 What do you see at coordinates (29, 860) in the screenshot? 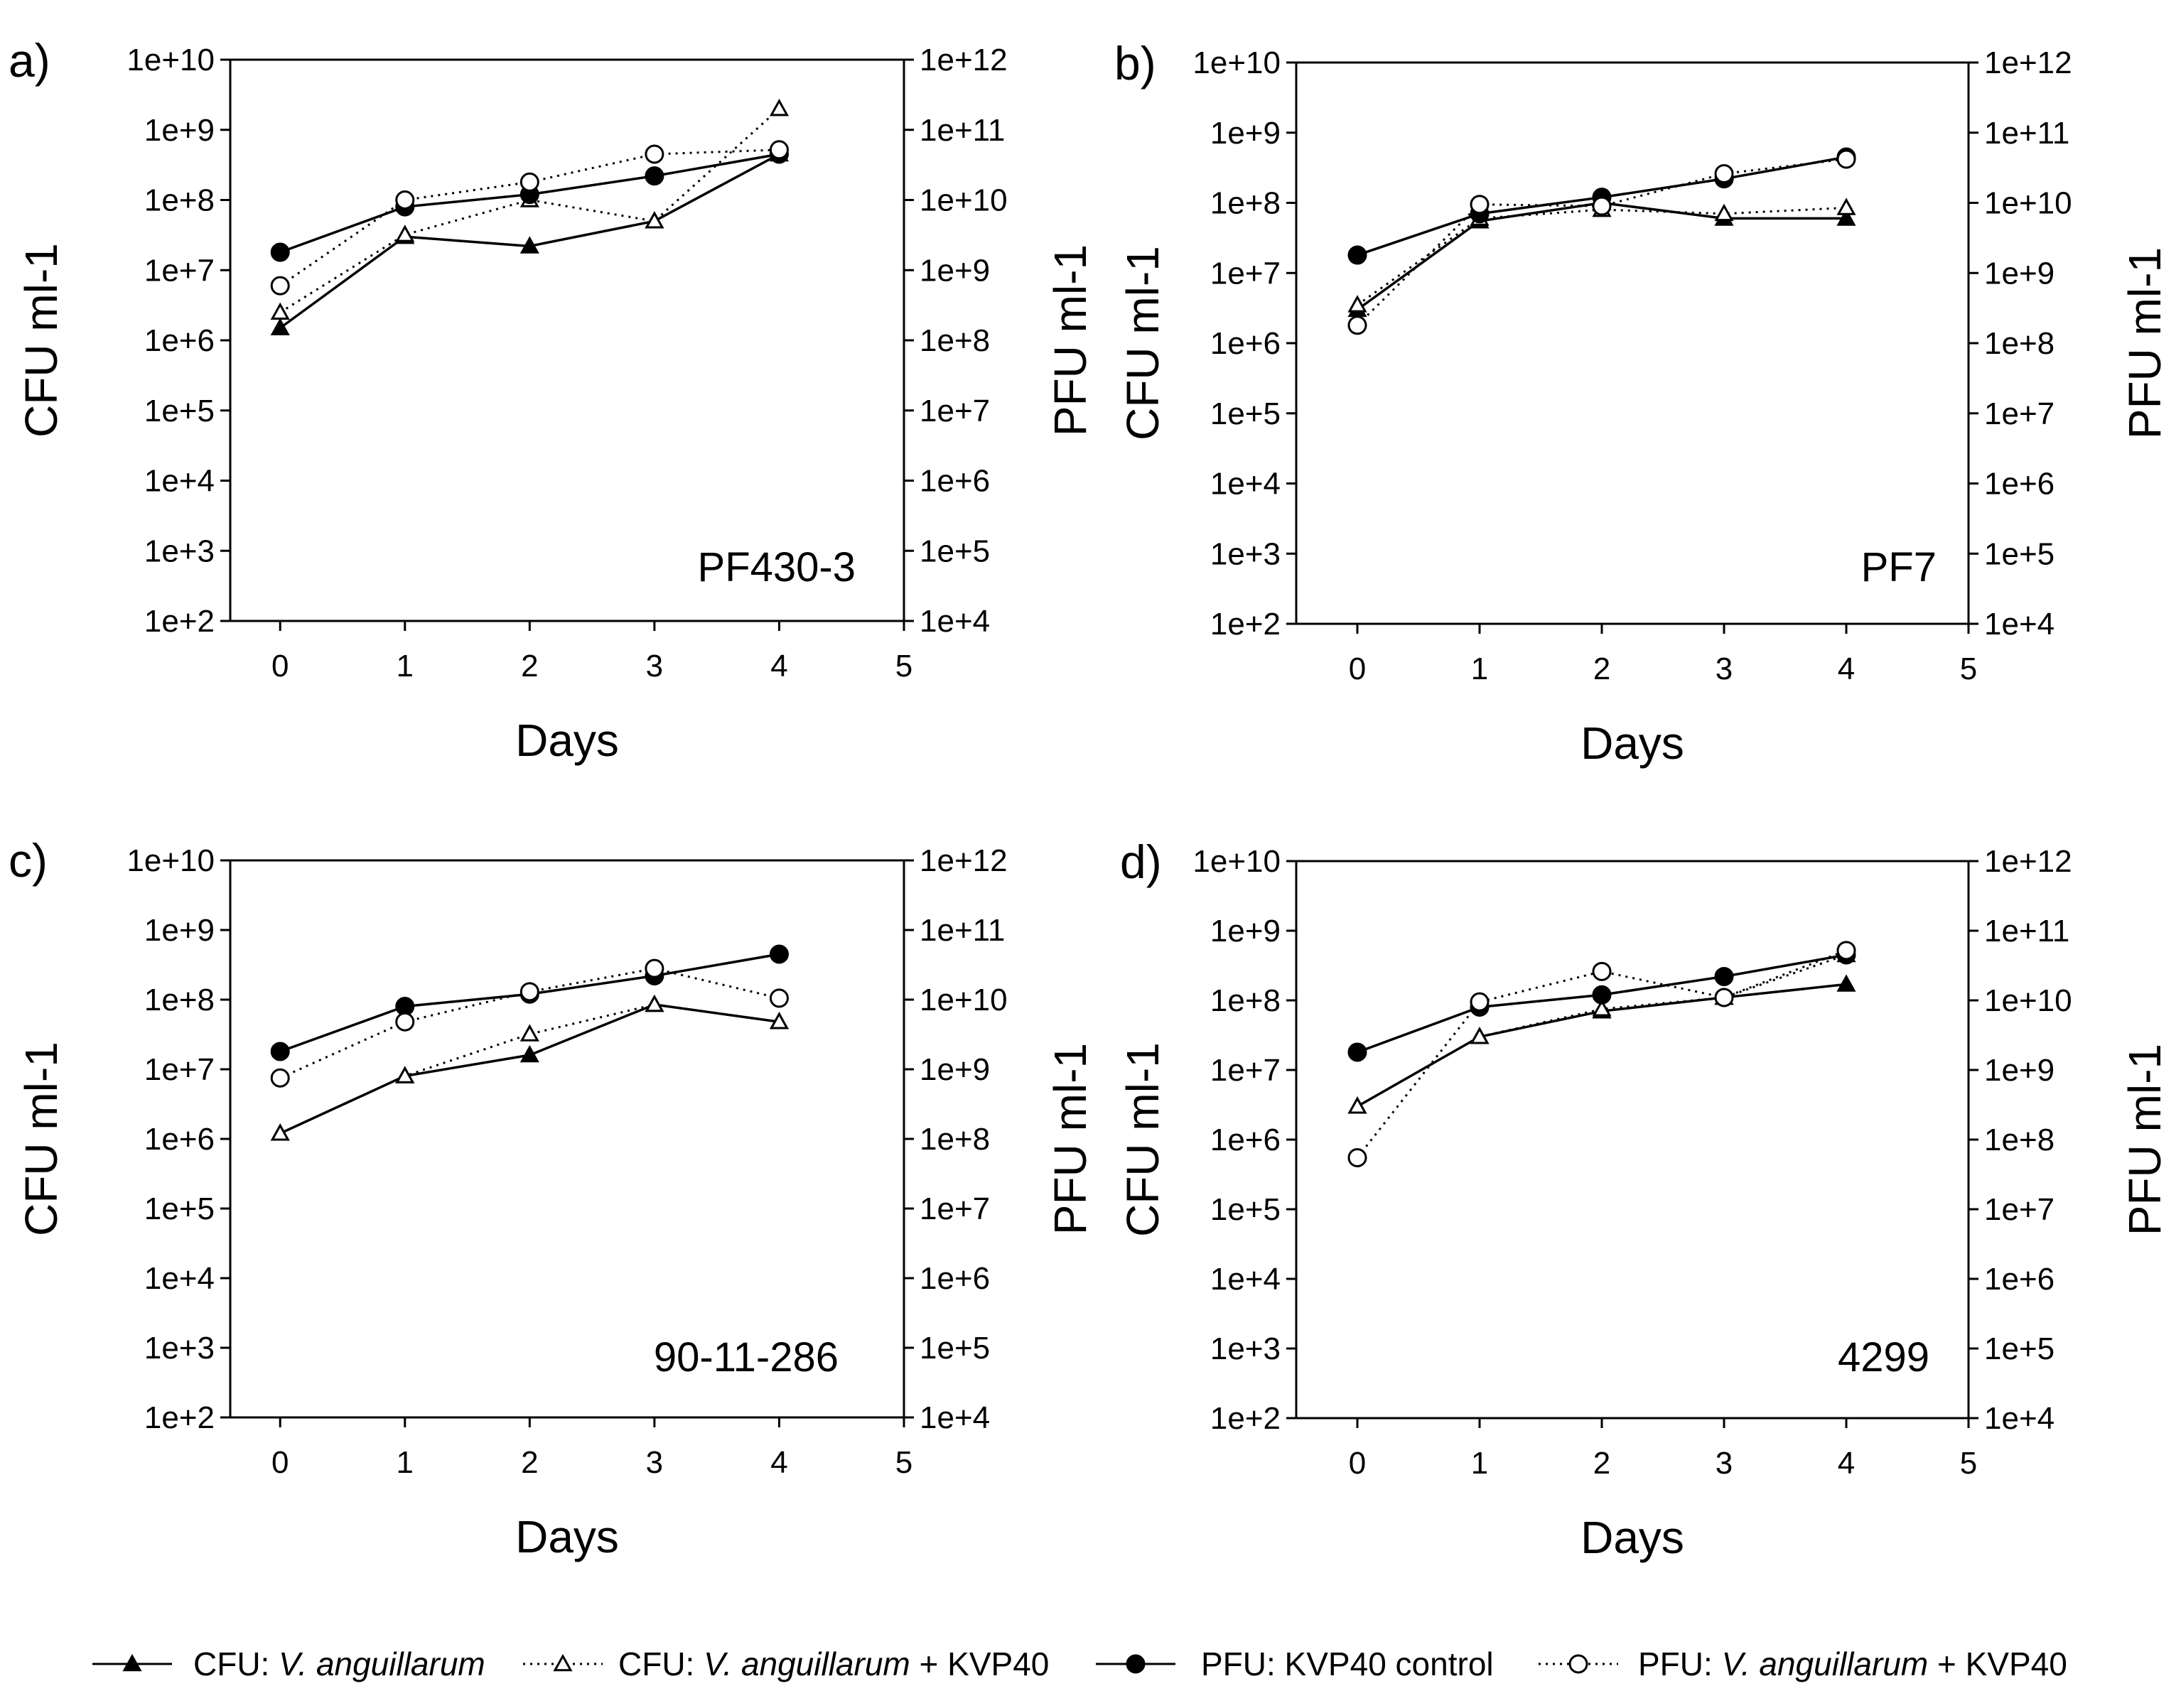
I see `panel-letter: c)` at bounding box center [29, 860].